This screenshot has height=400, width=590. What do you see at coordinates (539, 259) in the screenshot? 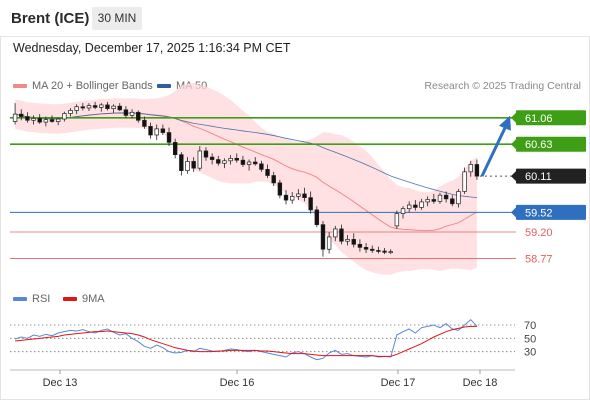
I see `level-58-77-label: 58.77` at bounding box center [539, 259].